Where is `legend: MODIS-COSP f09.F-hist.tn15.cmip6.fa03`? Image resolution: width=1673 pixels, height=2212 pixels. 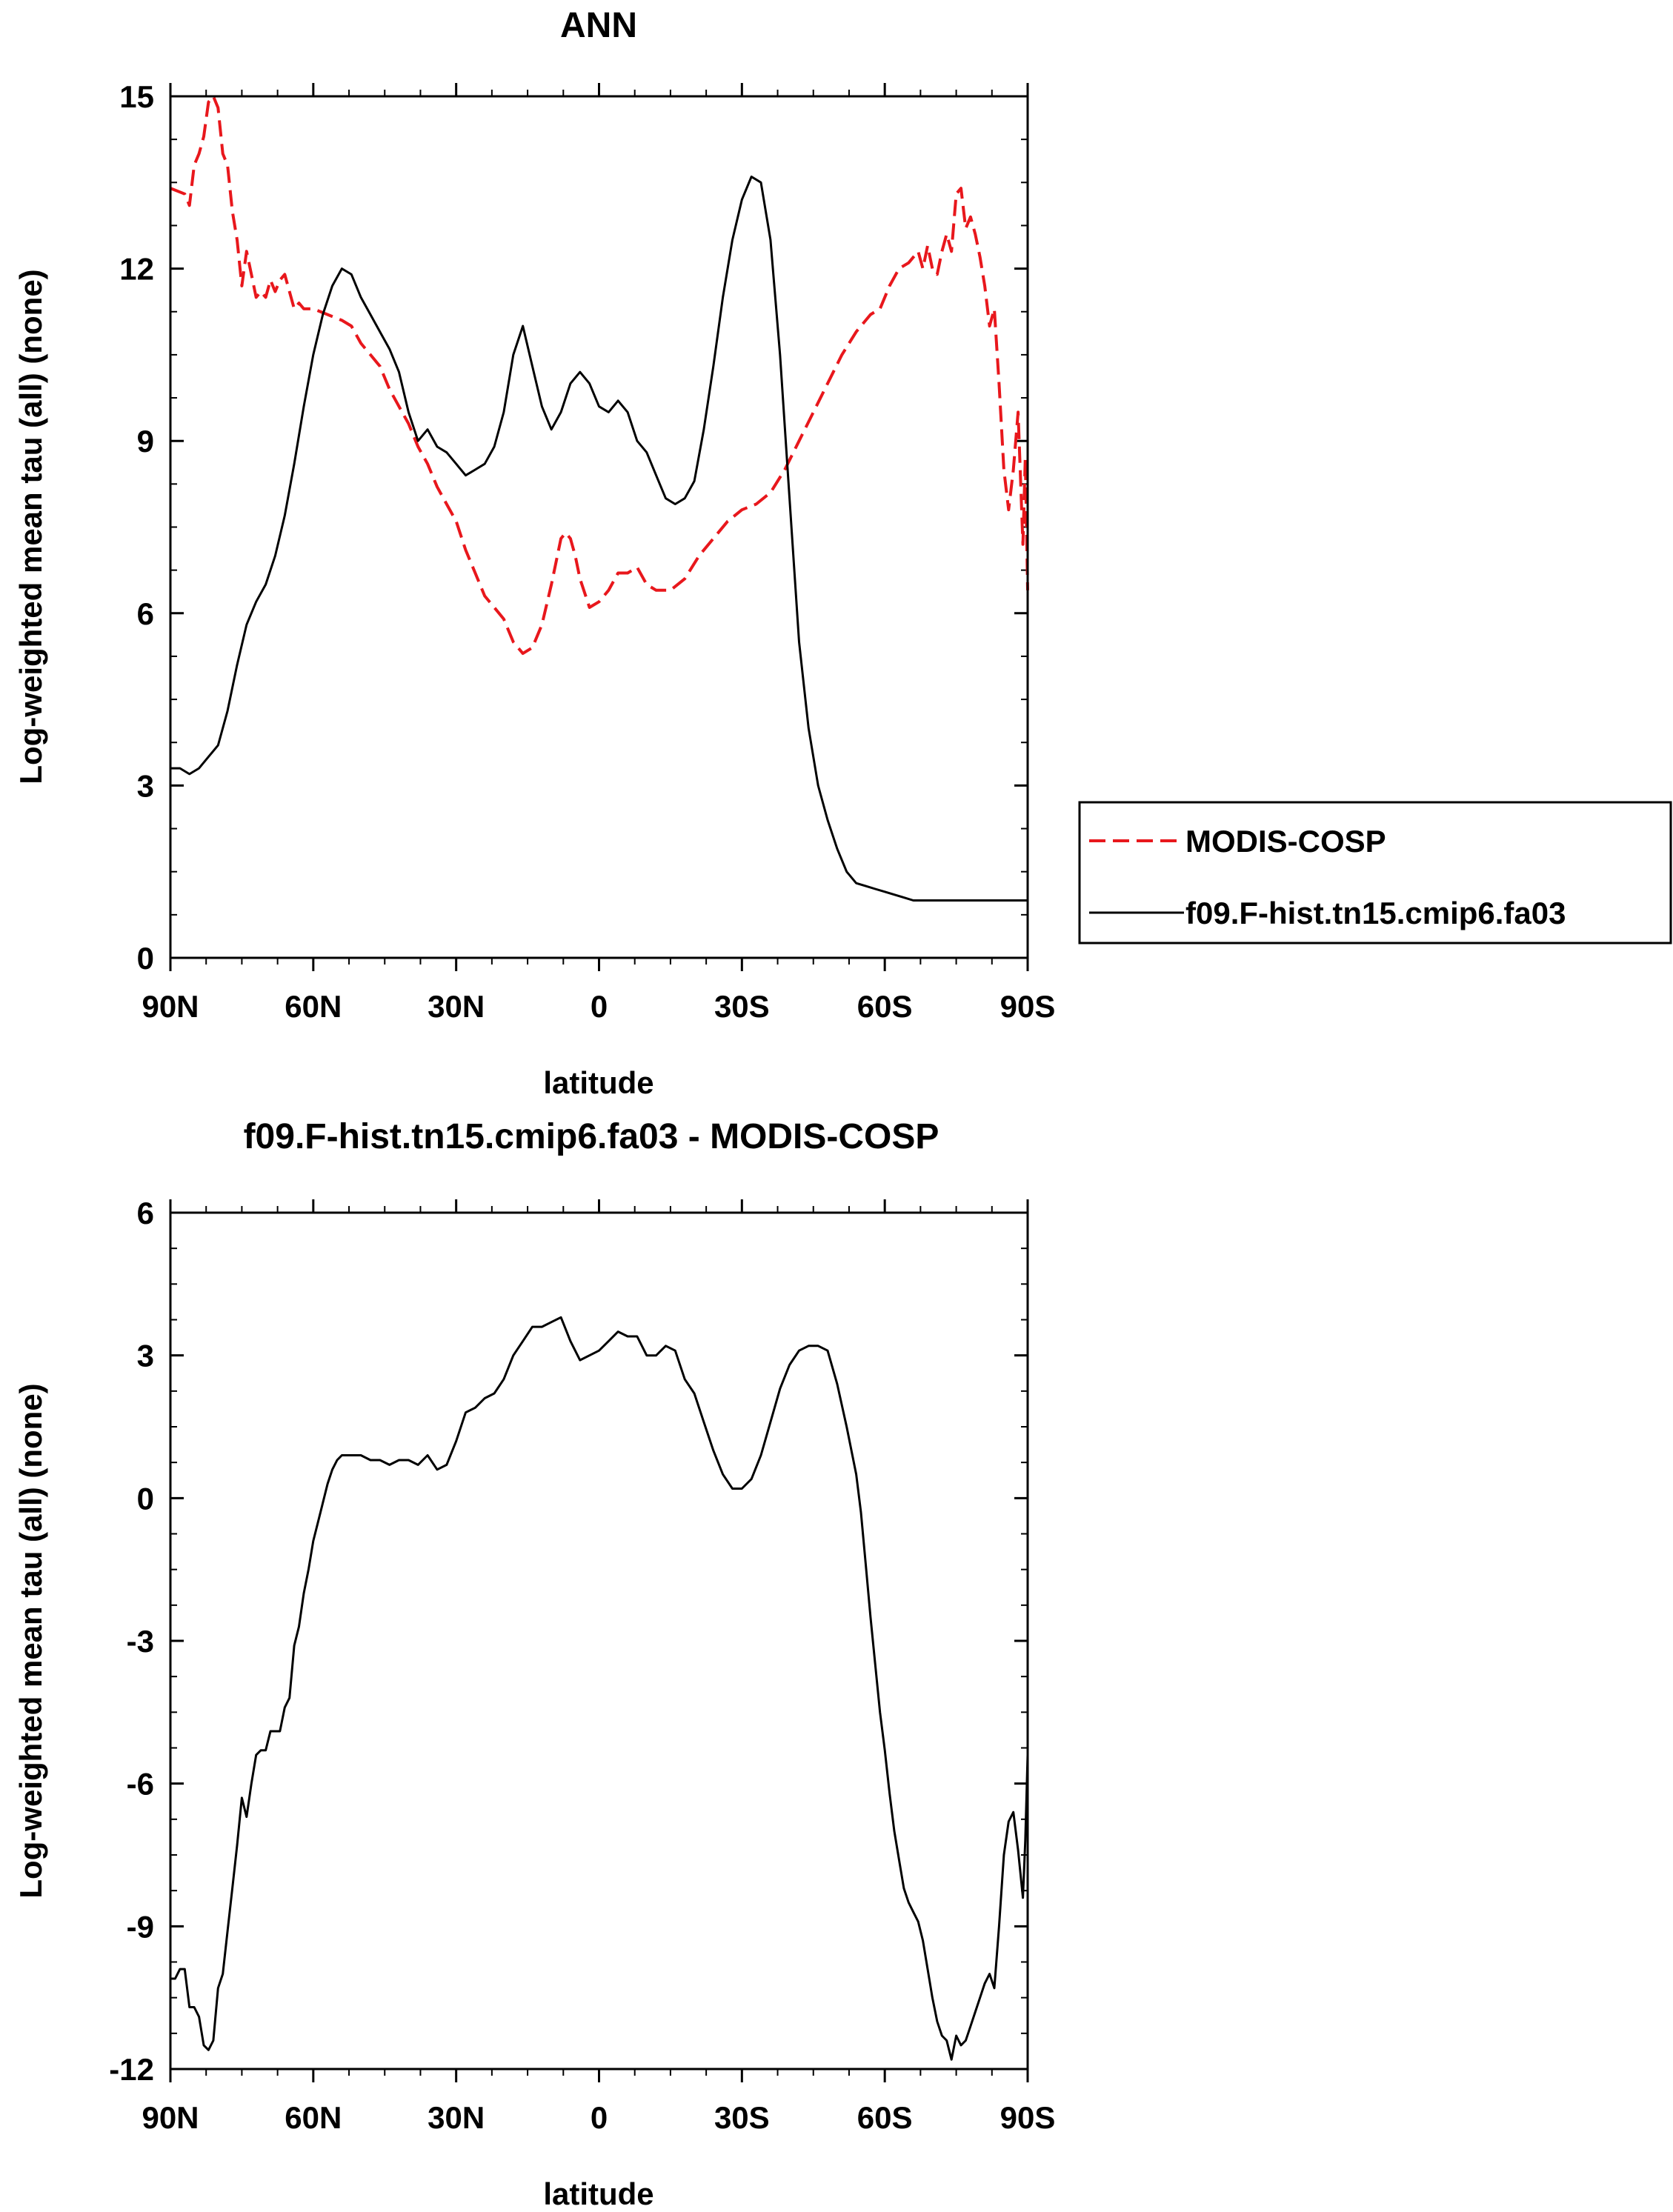 legend: MODIS-COSP f09.F-hist.tn15.cmip6.fa03 is located at coordinates (1375, 873).